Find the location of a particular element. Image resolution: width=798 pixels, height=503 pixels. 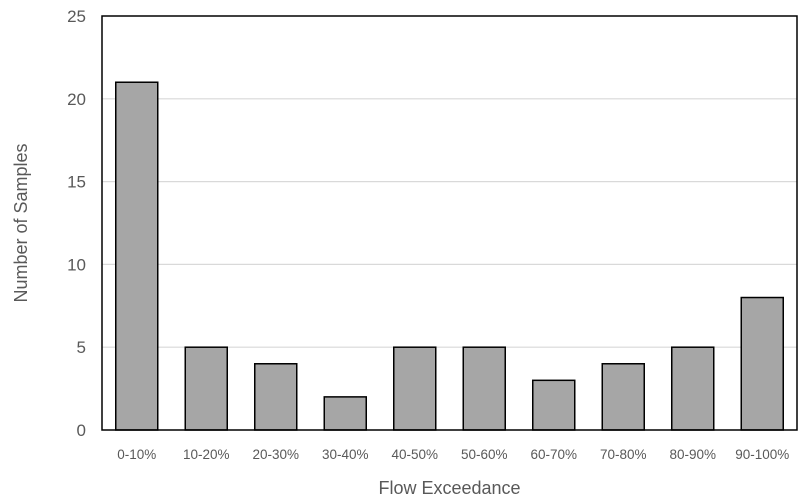

bar-0-10% is located at coordinates (137, 256).